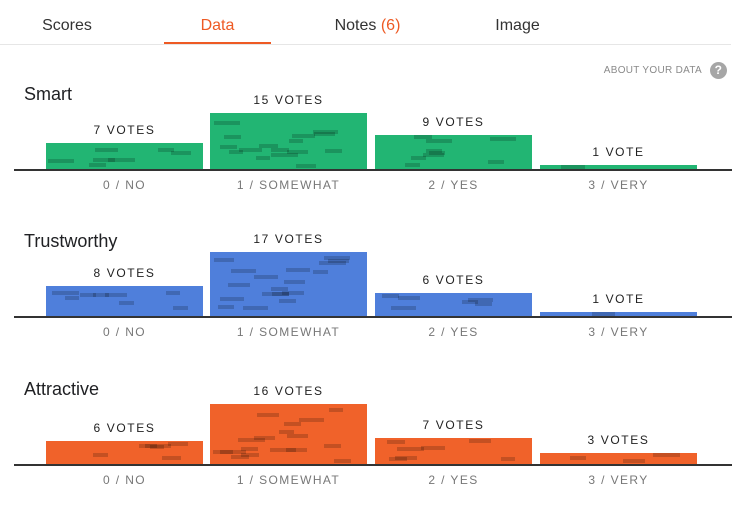 The image size is (751, 525). Describe the element at coordinates (67, 22) in the screenshot. I see `tab-scores: Scores` at that location.